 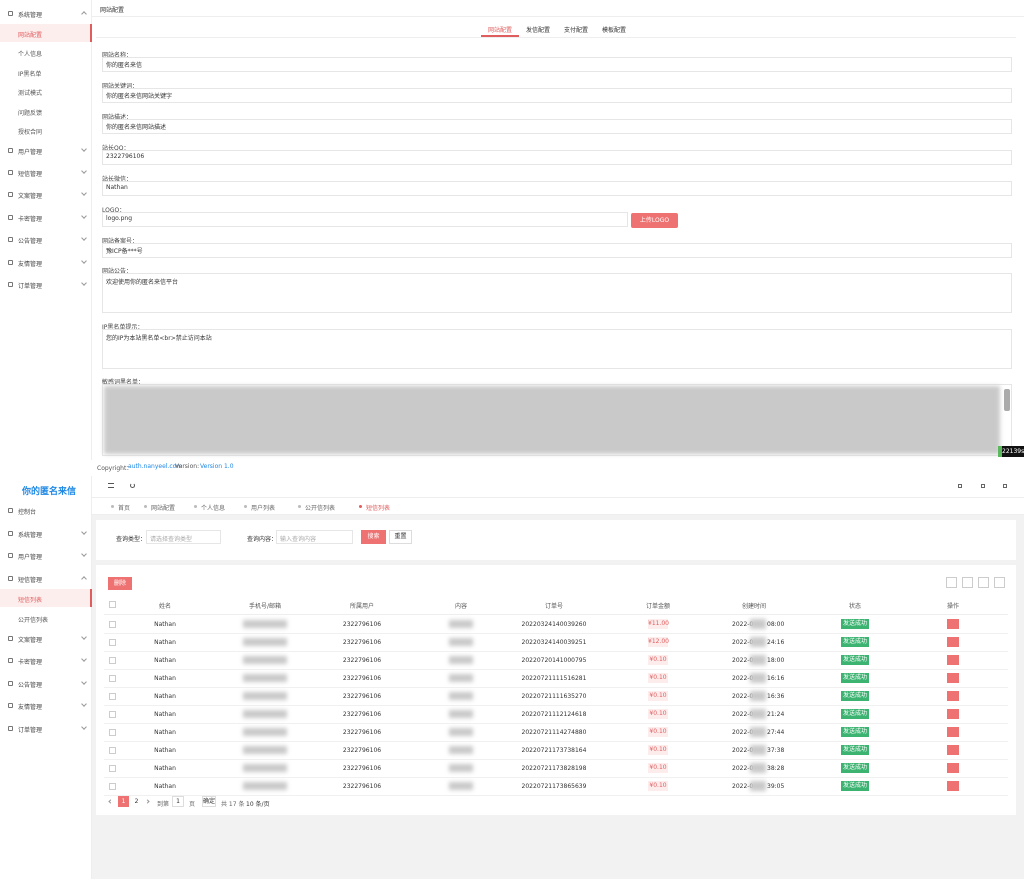 What do you see at coordinates (155, 466) in the screenshot?
I see `footer-link: auth.nanyeel.com` at bounding box center [155, 466].